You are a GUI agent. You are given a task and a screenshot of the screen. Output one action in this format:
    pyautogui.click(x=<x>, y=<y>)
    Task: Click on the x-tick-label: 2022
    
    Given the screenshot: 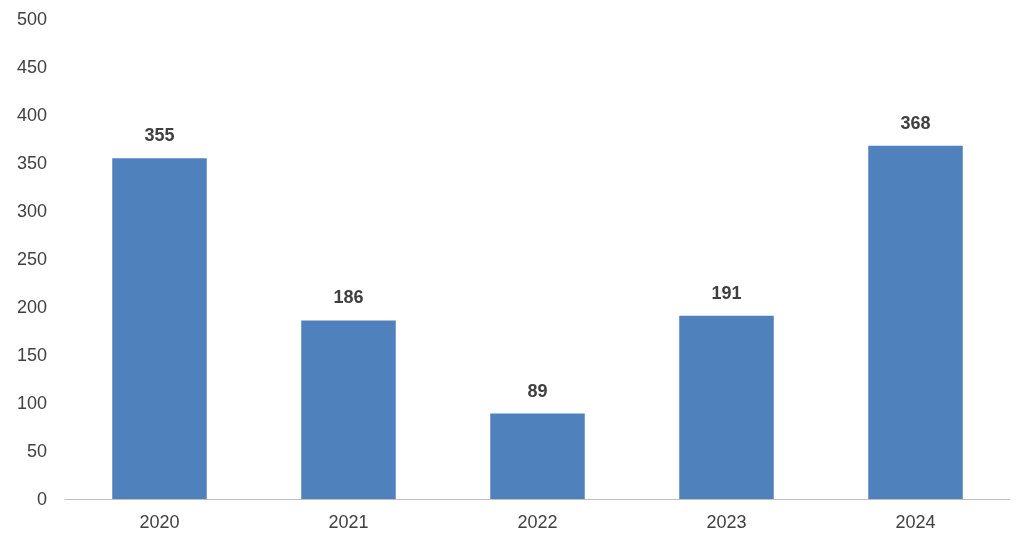 What is the action you would take?
    pyautogui.click(x=537, y=522)
    